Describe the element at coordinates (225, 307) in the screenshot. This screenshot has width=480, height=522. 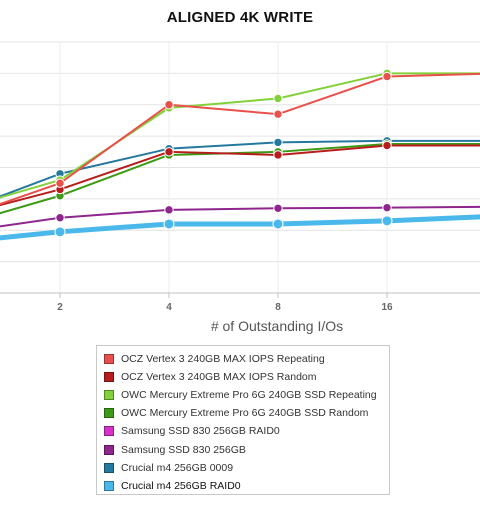
I see `x-tick-labels: 2 4 8 16` at that location.